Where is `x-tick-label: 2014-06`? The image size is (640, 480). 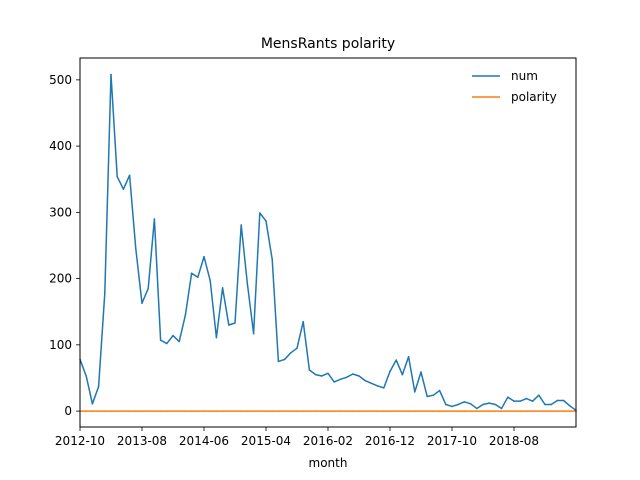 x-tick-label: 2014-06 is located at coordinates (204, 441).